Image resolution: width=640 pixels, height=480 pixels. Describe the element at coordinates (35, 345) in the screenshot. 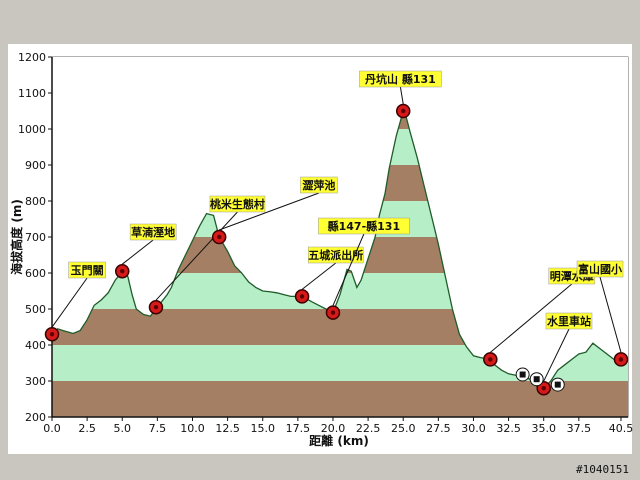

I see `y-tick-label: 400` at that location.